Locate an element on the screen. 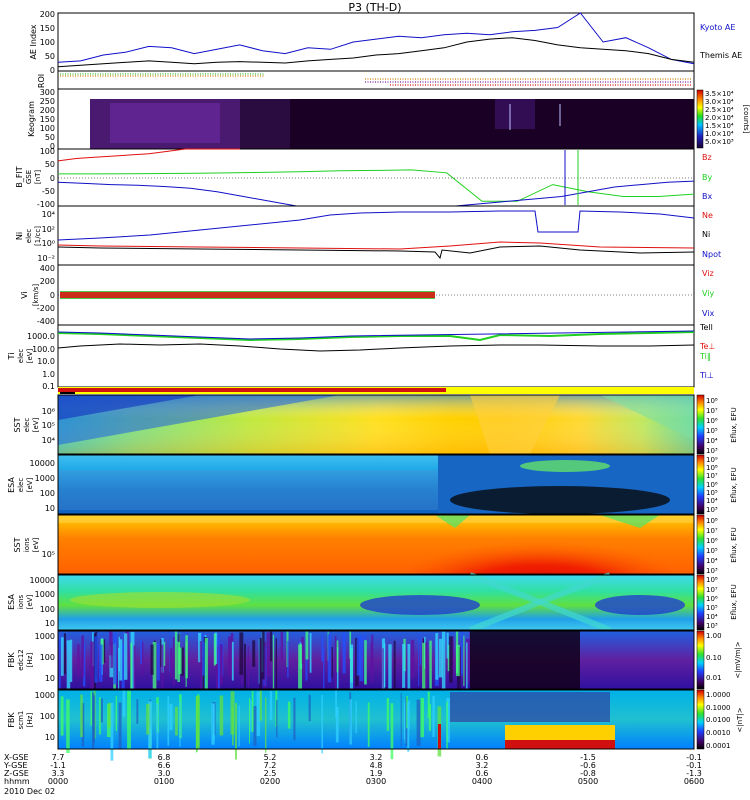  xaxis-y-gse-value: -0.1 is located at coordinates (694, 765).